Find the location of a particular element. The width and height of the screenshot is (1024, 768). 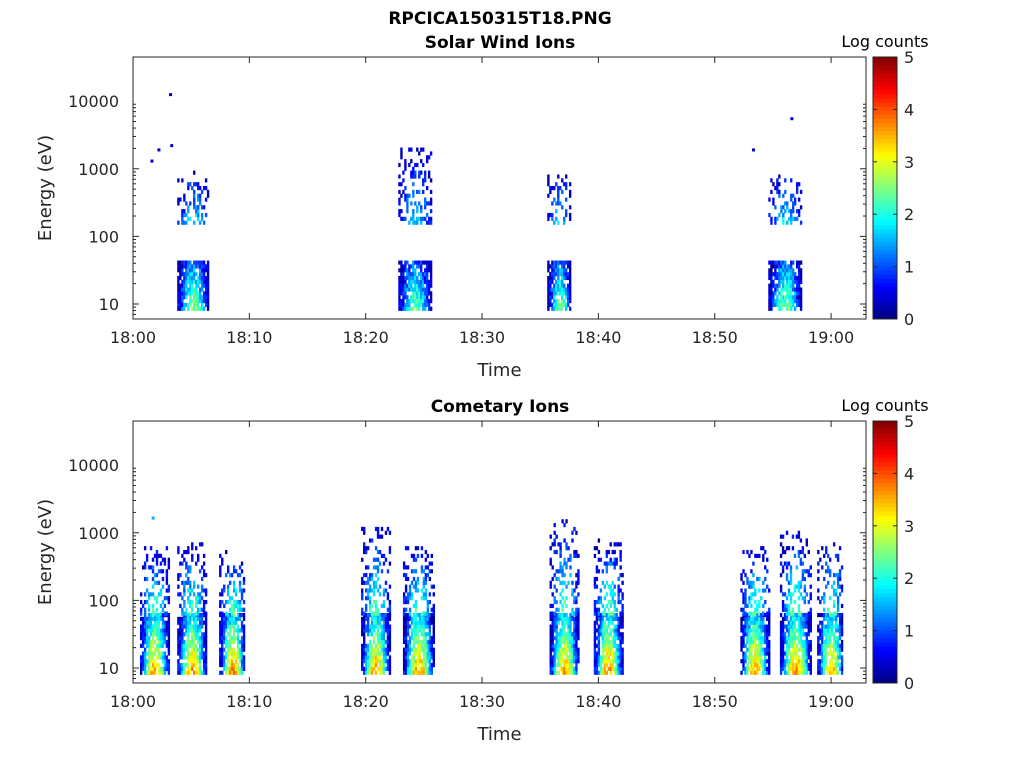

x-tick-label: 18:30 is located at coordinates (482, 701).